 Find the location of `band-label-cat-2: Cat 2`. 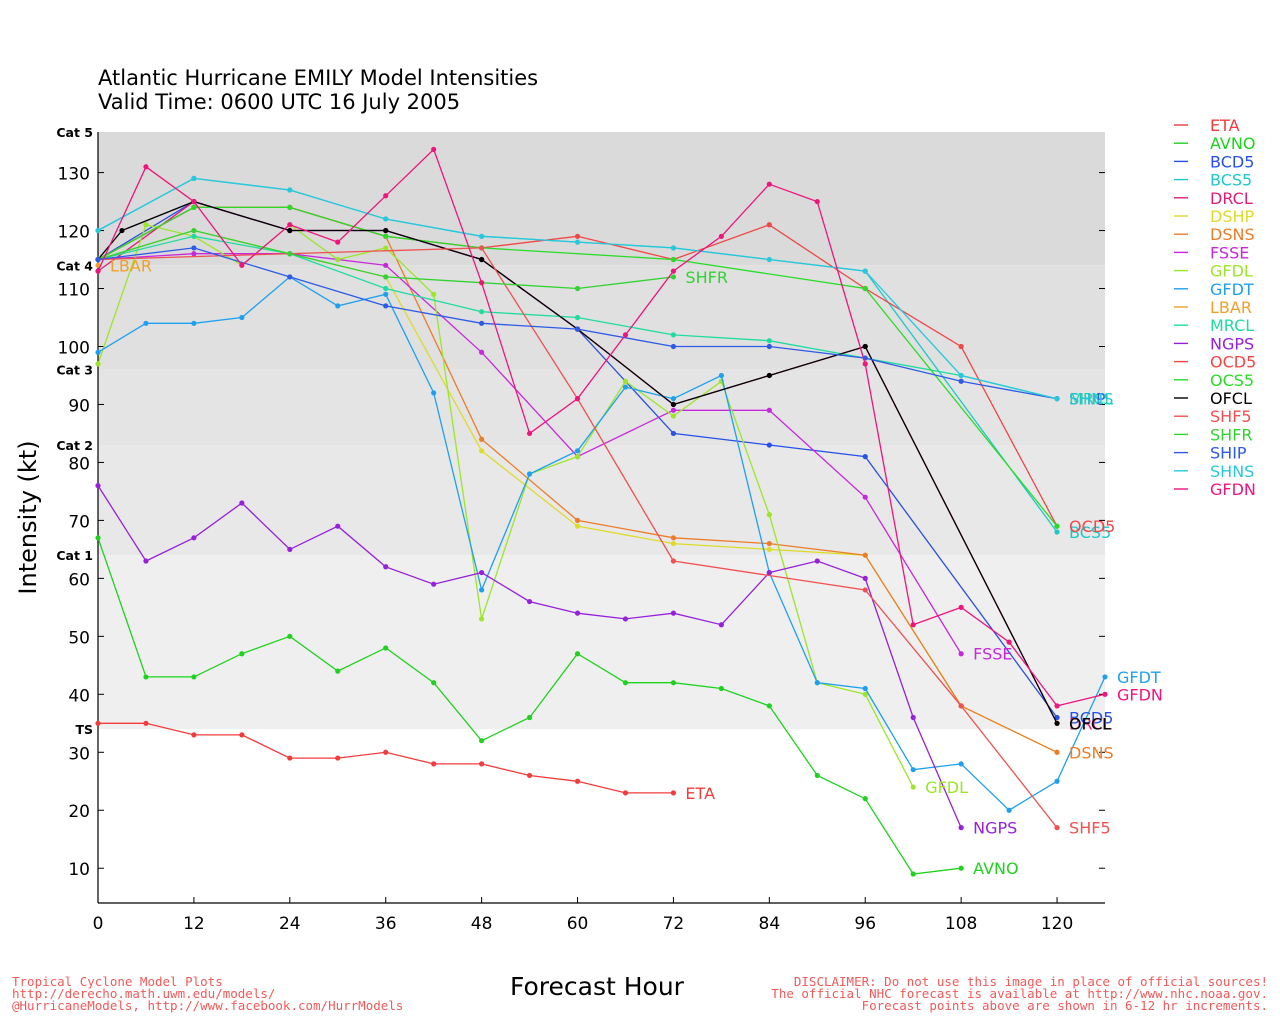

band-label-cat-2: Cat 2 is located at coordinates (74, 445).